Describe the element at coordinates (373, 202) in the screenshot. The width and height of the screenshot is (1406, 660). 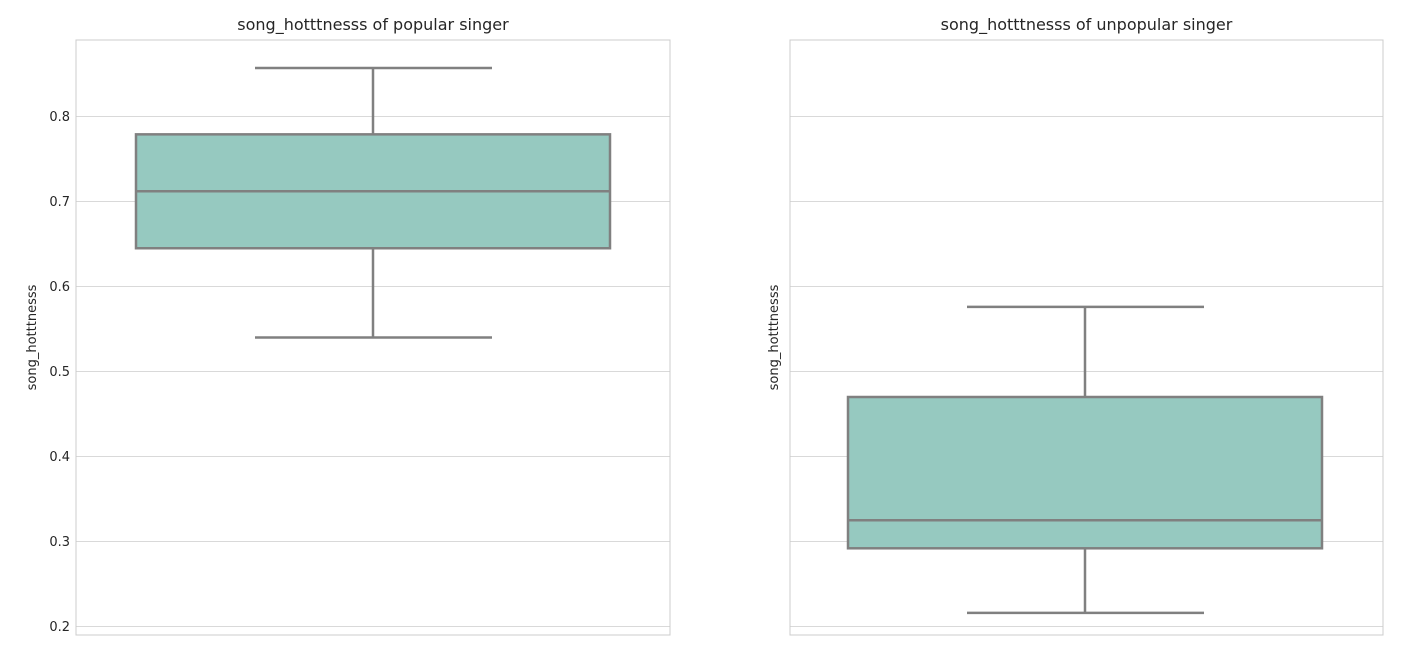
I see `box-plot` at that location.